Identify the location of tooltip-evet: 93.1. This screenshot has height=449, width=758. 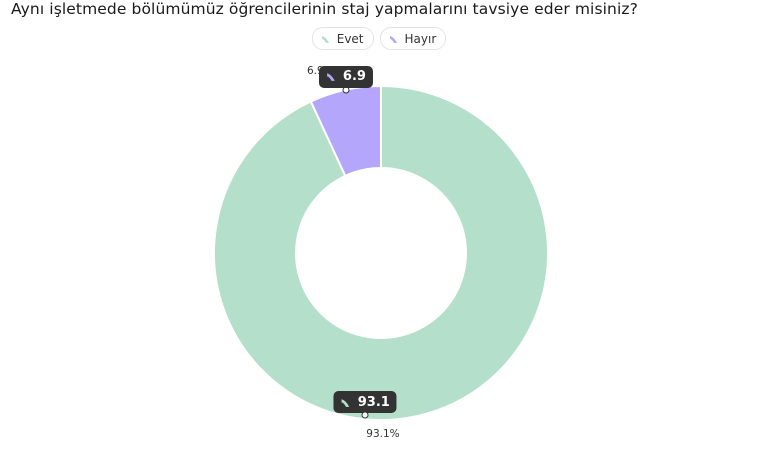
(365, 402).